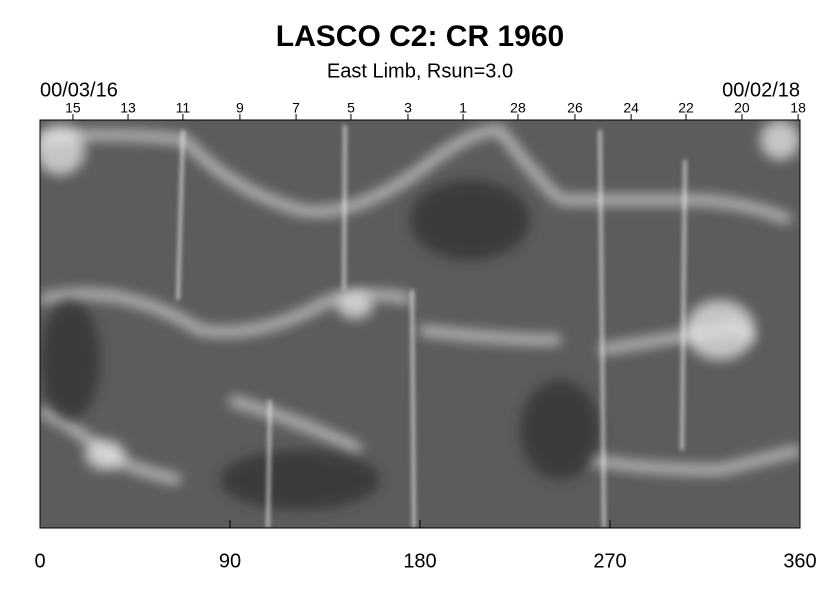 The height and width of the screenshot is (600, 820). I want to click on chart-subtitle: East Limb, Rsun=3.0, so click(420, 71).